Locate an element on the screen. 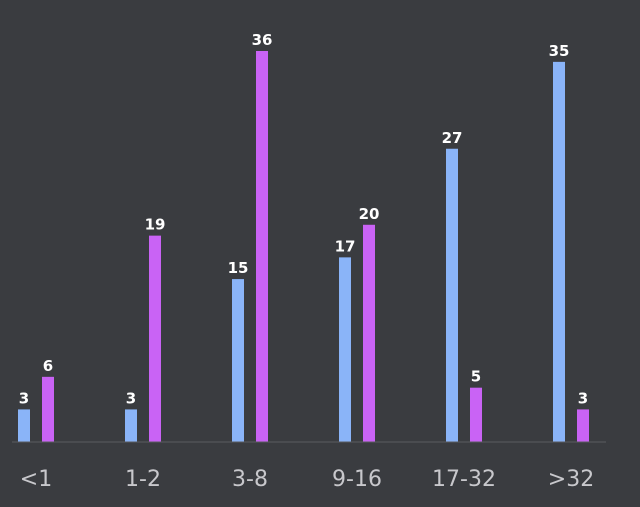  data-label-series1-5: 35 is located at coordinates (559, 51).